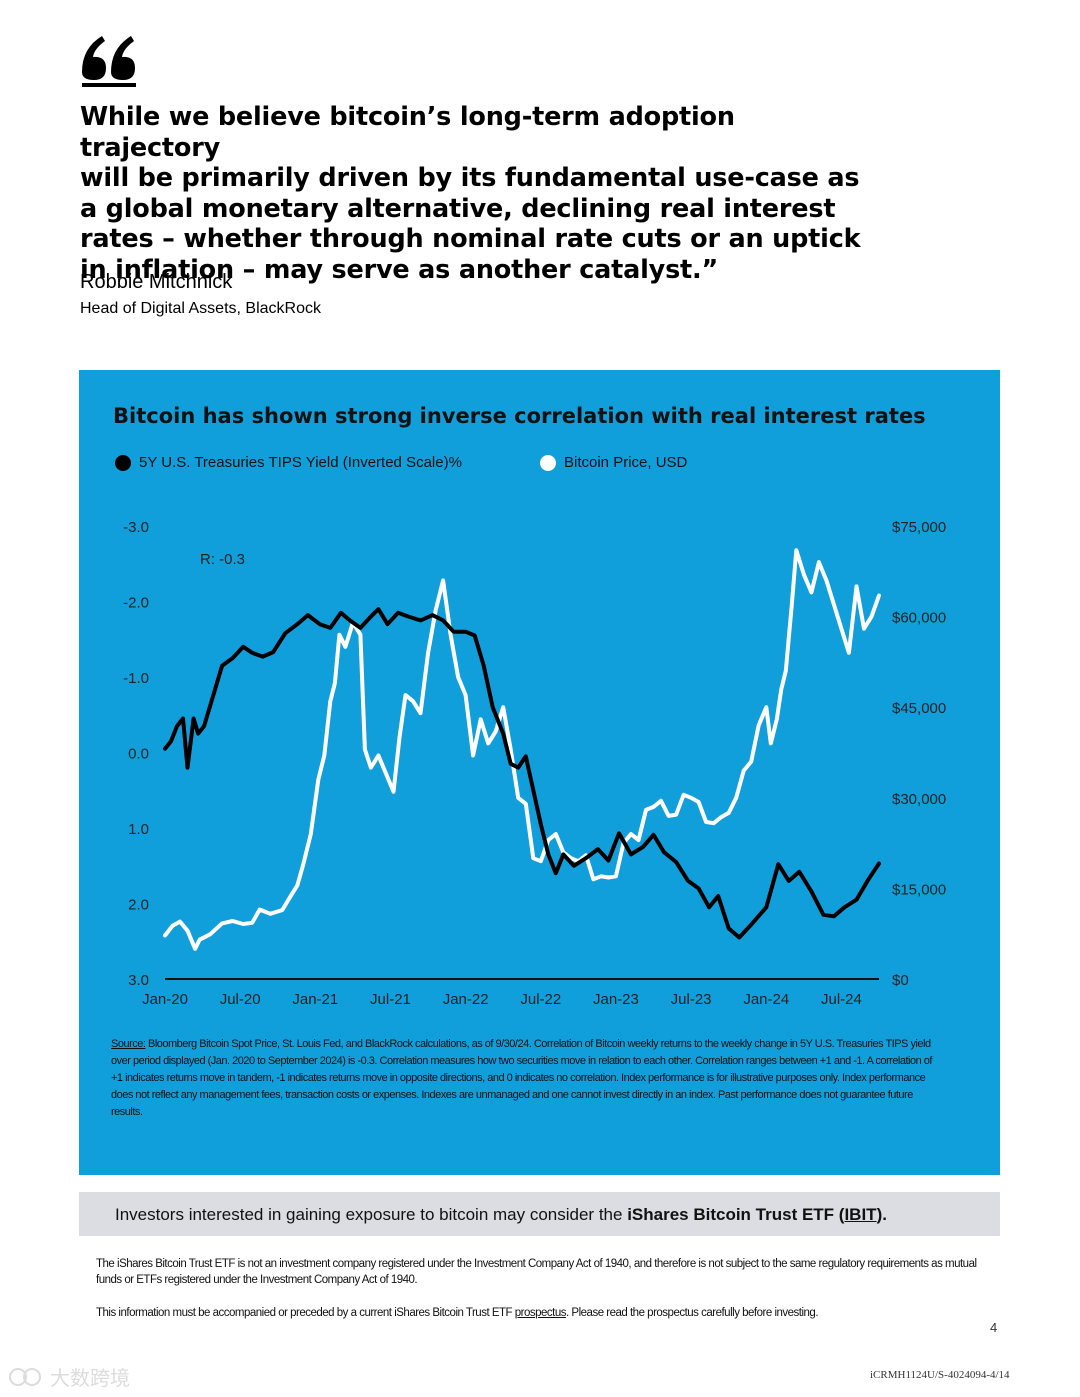 This screenshot has width=1080, height=1397. I want to click on watermark: 大数跨境, so click(69, 1376).